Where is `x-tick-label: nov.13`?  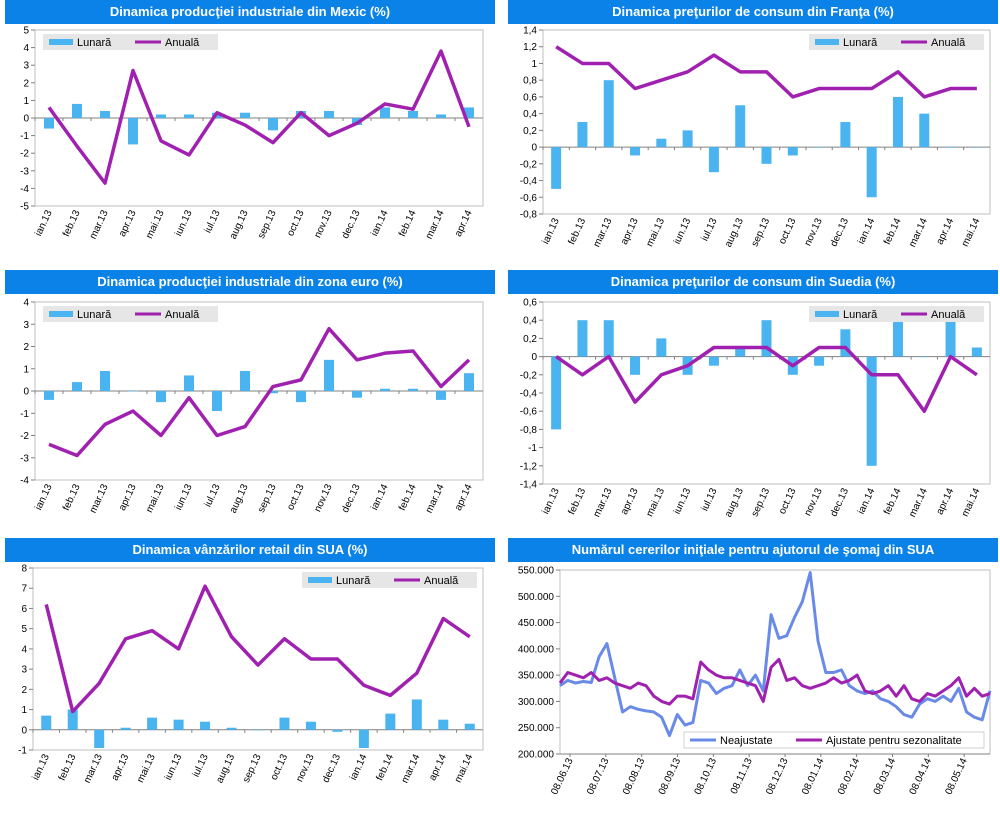 x-tick-label: nov.13 is located at coordinates (323, 224).